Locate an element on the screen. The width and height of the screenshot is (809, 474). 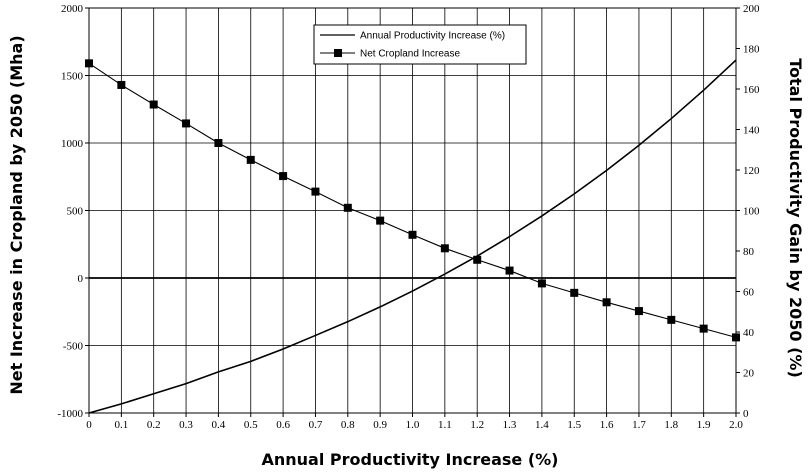
y-left-tick-label: -500 is located at coordinates (73, 347).